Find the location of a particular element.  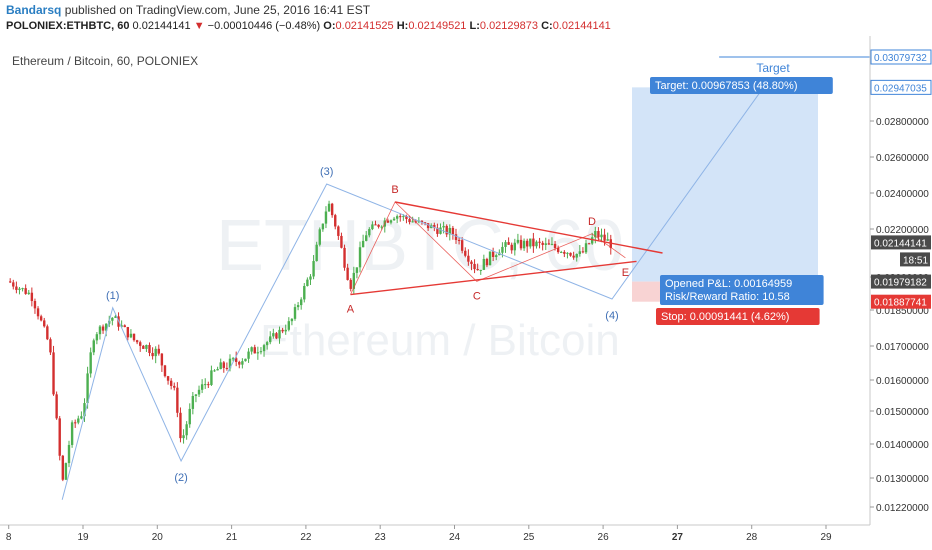

x-tick-label: 20 is located at coordinates (158, 537).